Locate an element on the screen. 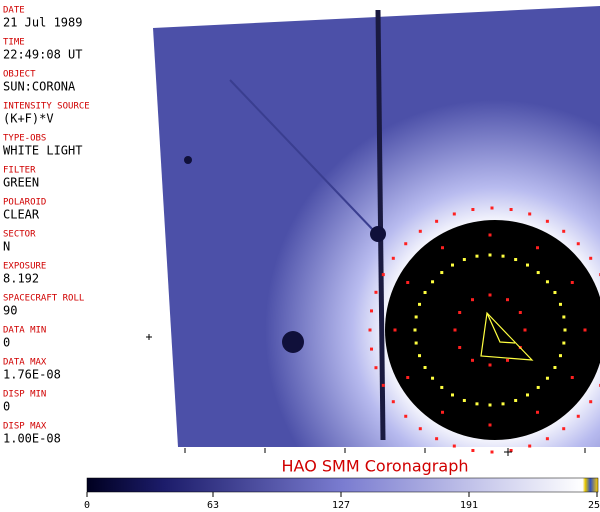  field-label: DISP MAX is located at coordinates (25, 427).